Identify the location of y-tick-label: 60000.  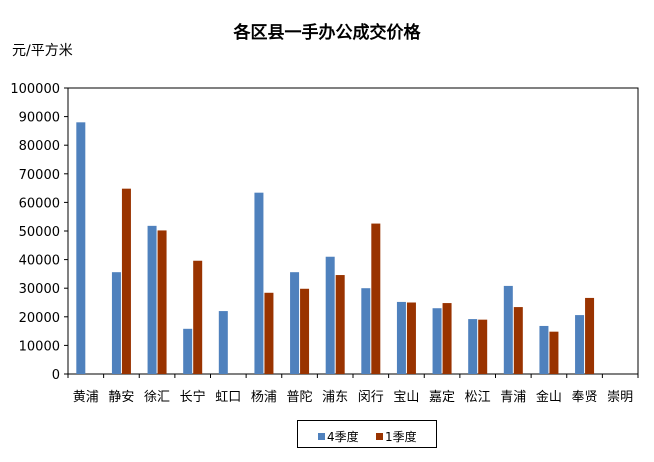
(39, 203).